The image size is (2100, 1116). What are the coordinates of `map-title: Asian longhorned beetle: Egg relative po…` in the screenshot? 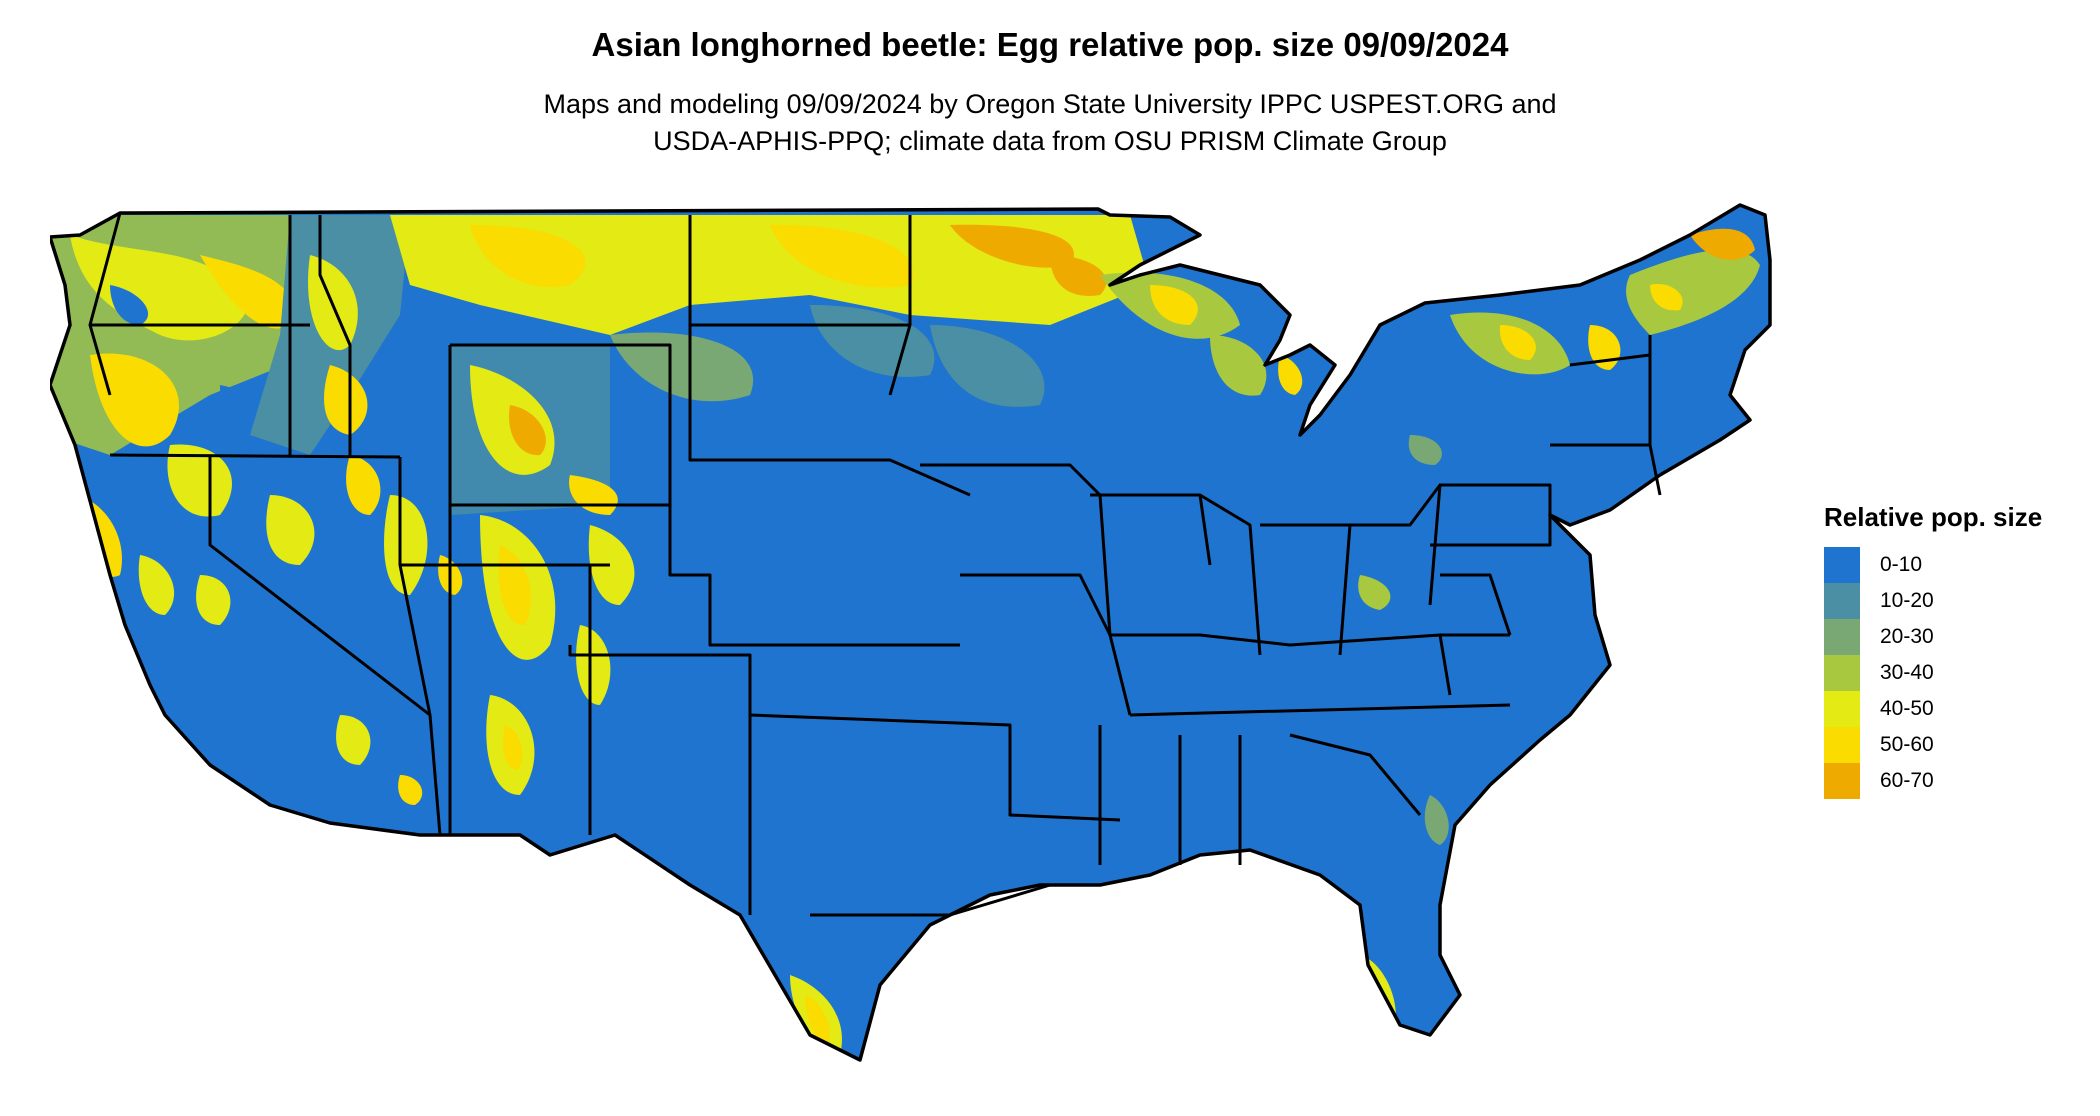 It's located at (1050, 44).